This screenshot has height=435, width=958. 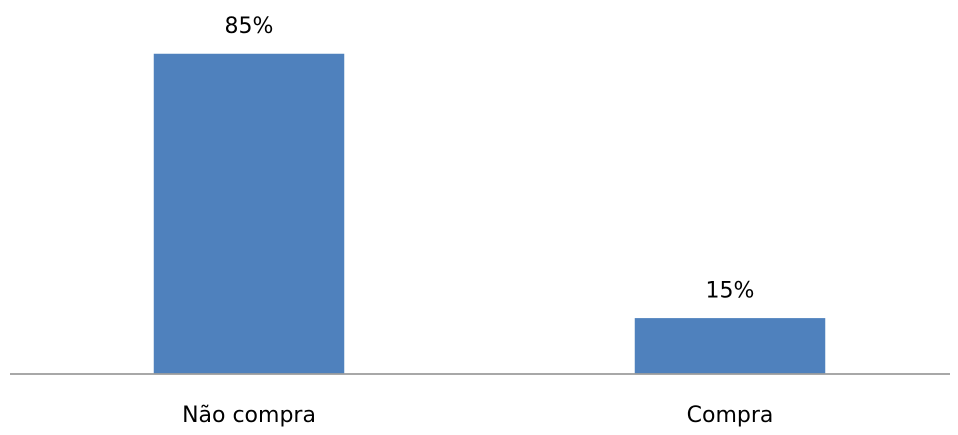 I want to click on data-label-compra: 15%, so click(x=730, y=290).